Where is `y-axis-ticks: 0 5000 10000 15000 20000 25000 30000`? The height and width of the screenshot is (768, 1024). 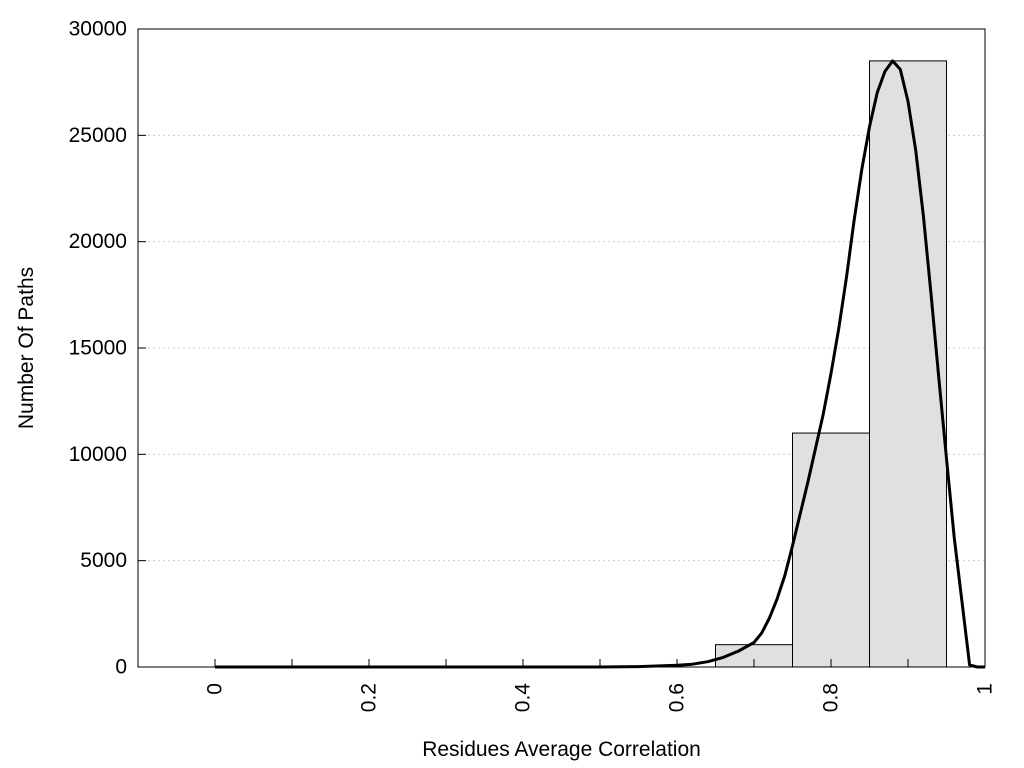 y-axis-ticks: 0 5000 10000 15000 20000 25000 30000 is located at coordinates (107, 348).